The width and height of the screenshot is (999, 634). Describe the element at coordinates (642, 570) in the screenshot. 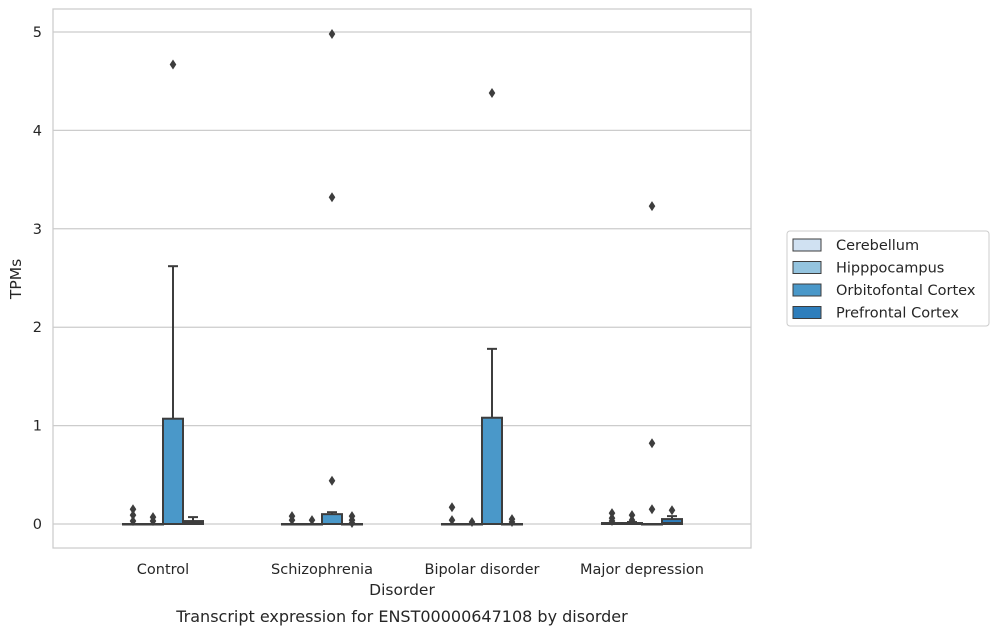

I see `x-tick-label-3: Major depression` at that location.